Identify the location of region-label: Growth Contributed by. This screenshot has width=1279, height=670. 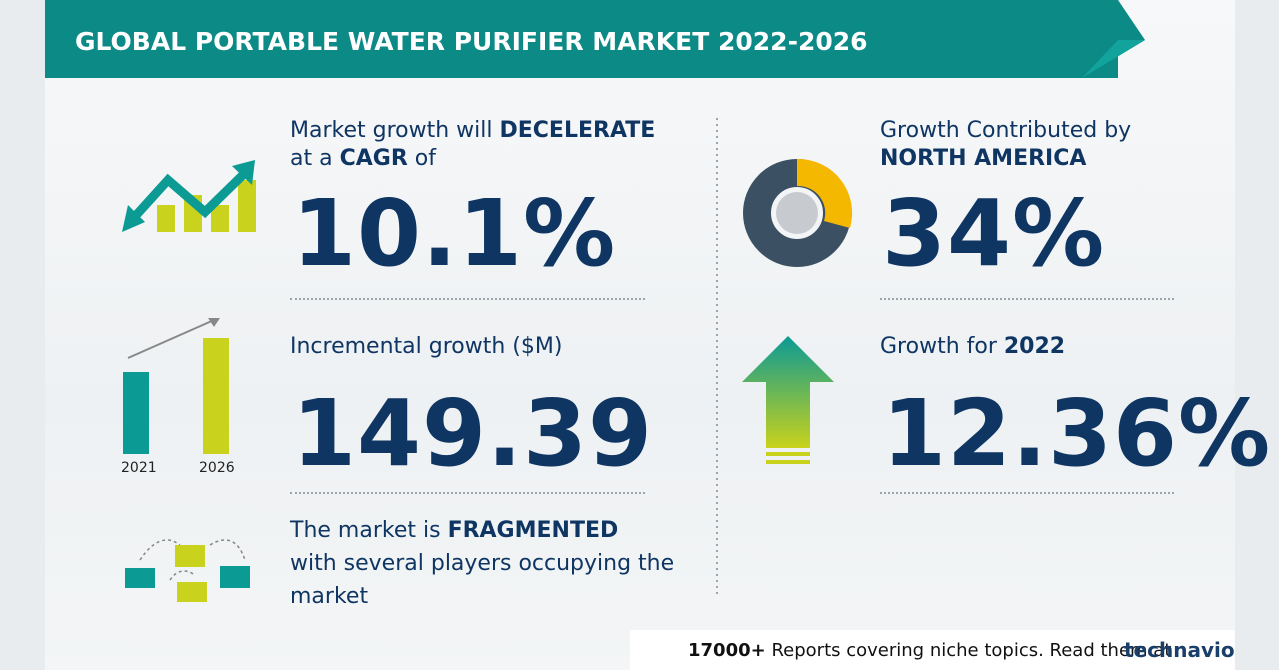
(1006, 130).